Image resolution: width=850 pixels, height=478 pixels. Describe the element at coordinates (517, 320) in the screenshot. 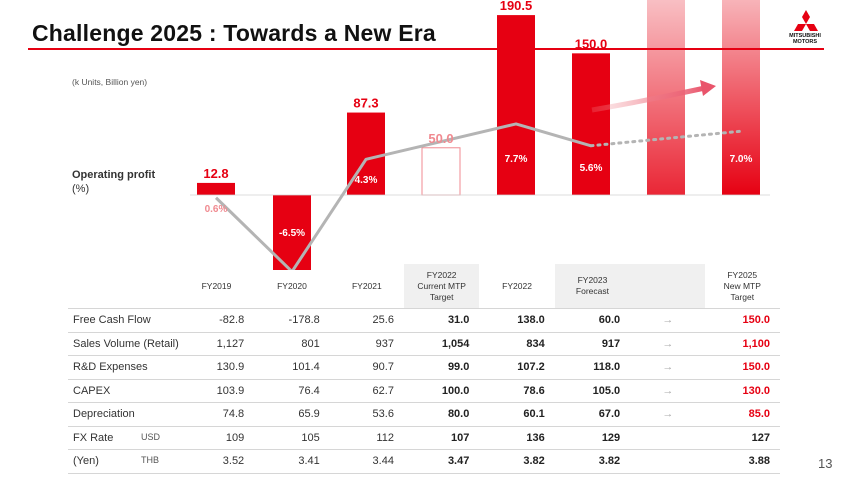

I see `table-cell: 138.0` at that location.